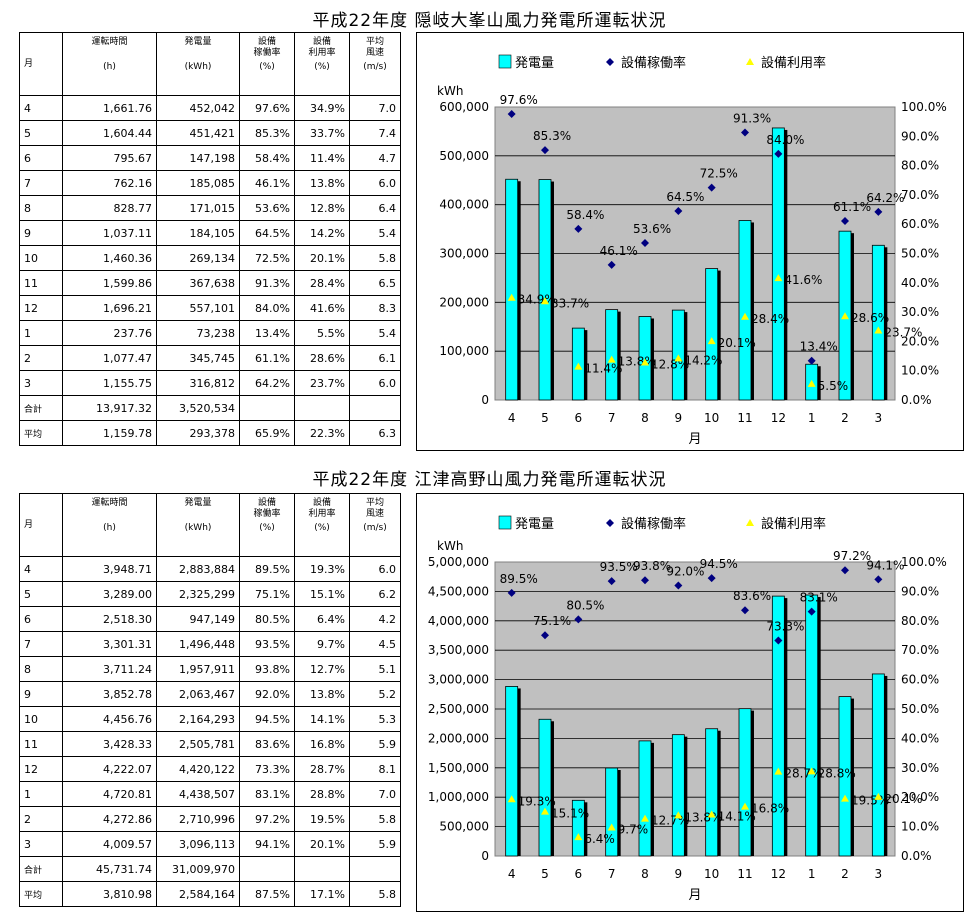 This screenshot has width=979, height=917. Describe the element at coordinates (375, 183) in the screenshot. I see `table-cell: 6.0` at that location.